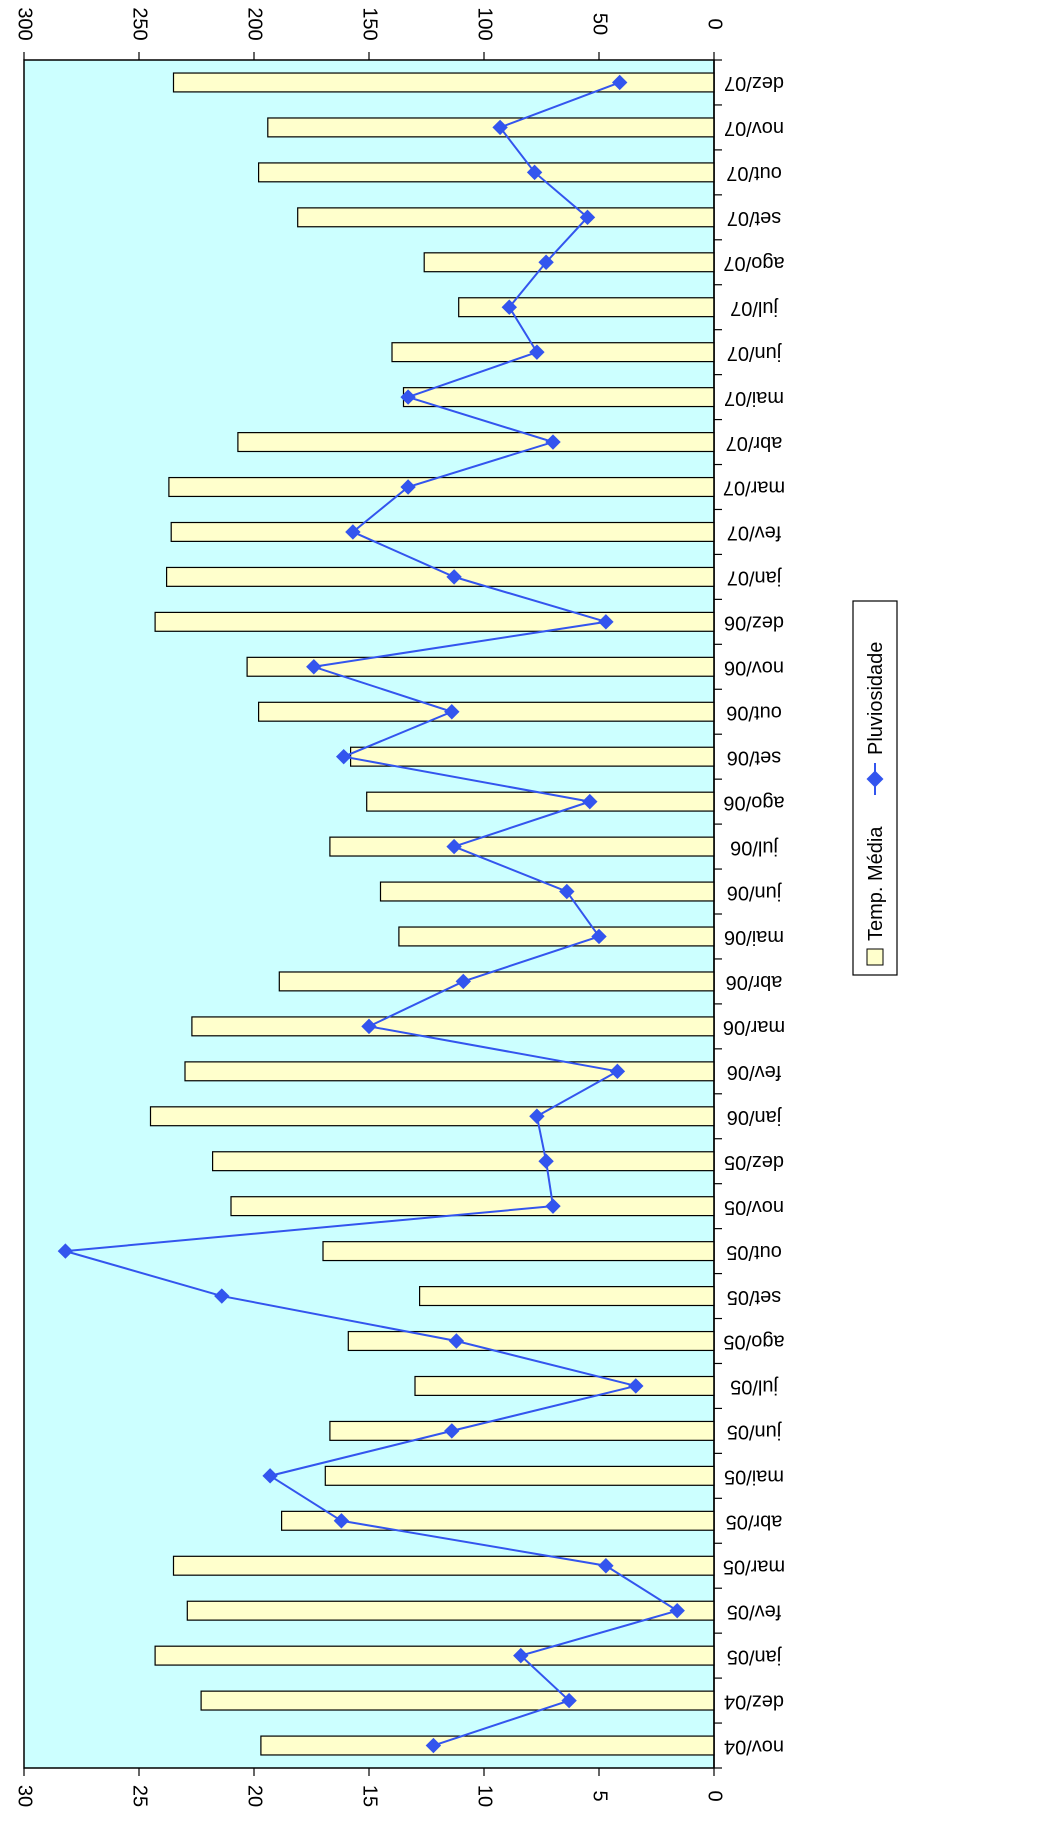 The height and width of the screenshot is (1843, 1037). Describe the element at coordinates (754, 533) in the screenshot. I see `category-tick-label: fev/07` at that location.